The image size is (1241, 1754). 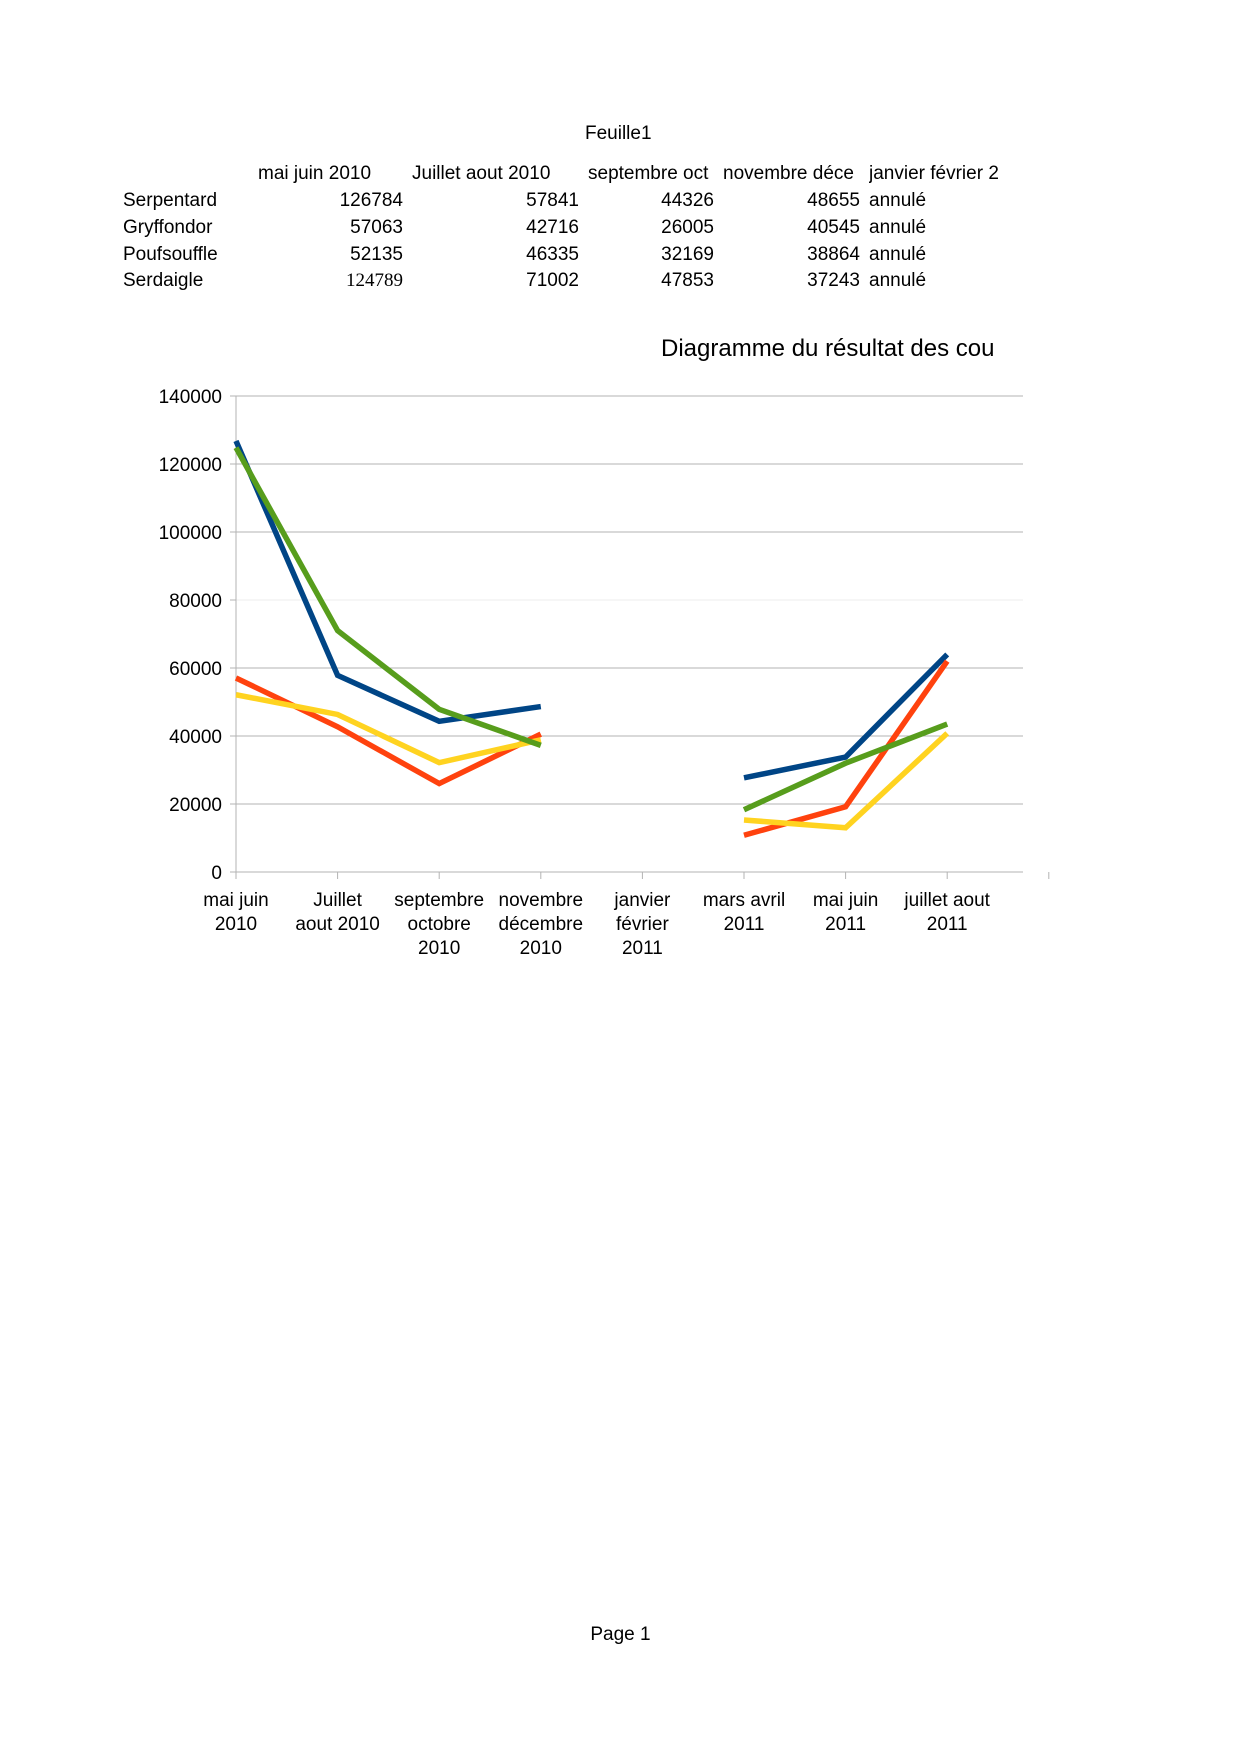 I want to click on table-cell: 57841, so click(x=552, y=200).